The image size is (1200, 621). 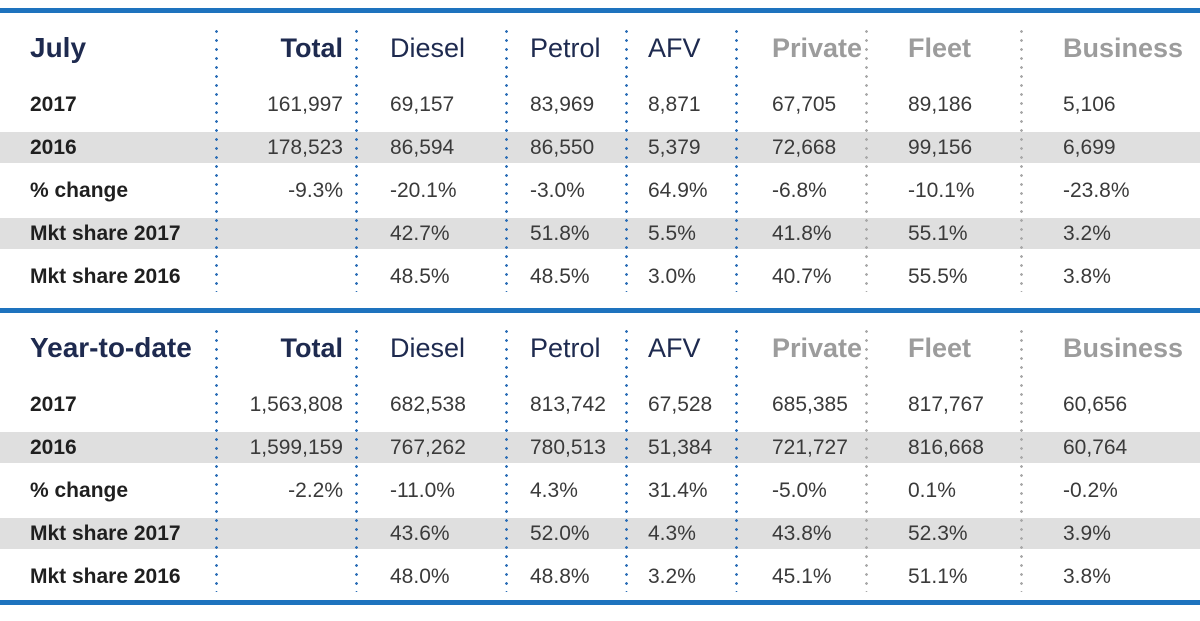 What do you see at coordinates (802, 576) in the screenshot?
I see `cell-private: 45.1%` at bounding box center [802, 576].